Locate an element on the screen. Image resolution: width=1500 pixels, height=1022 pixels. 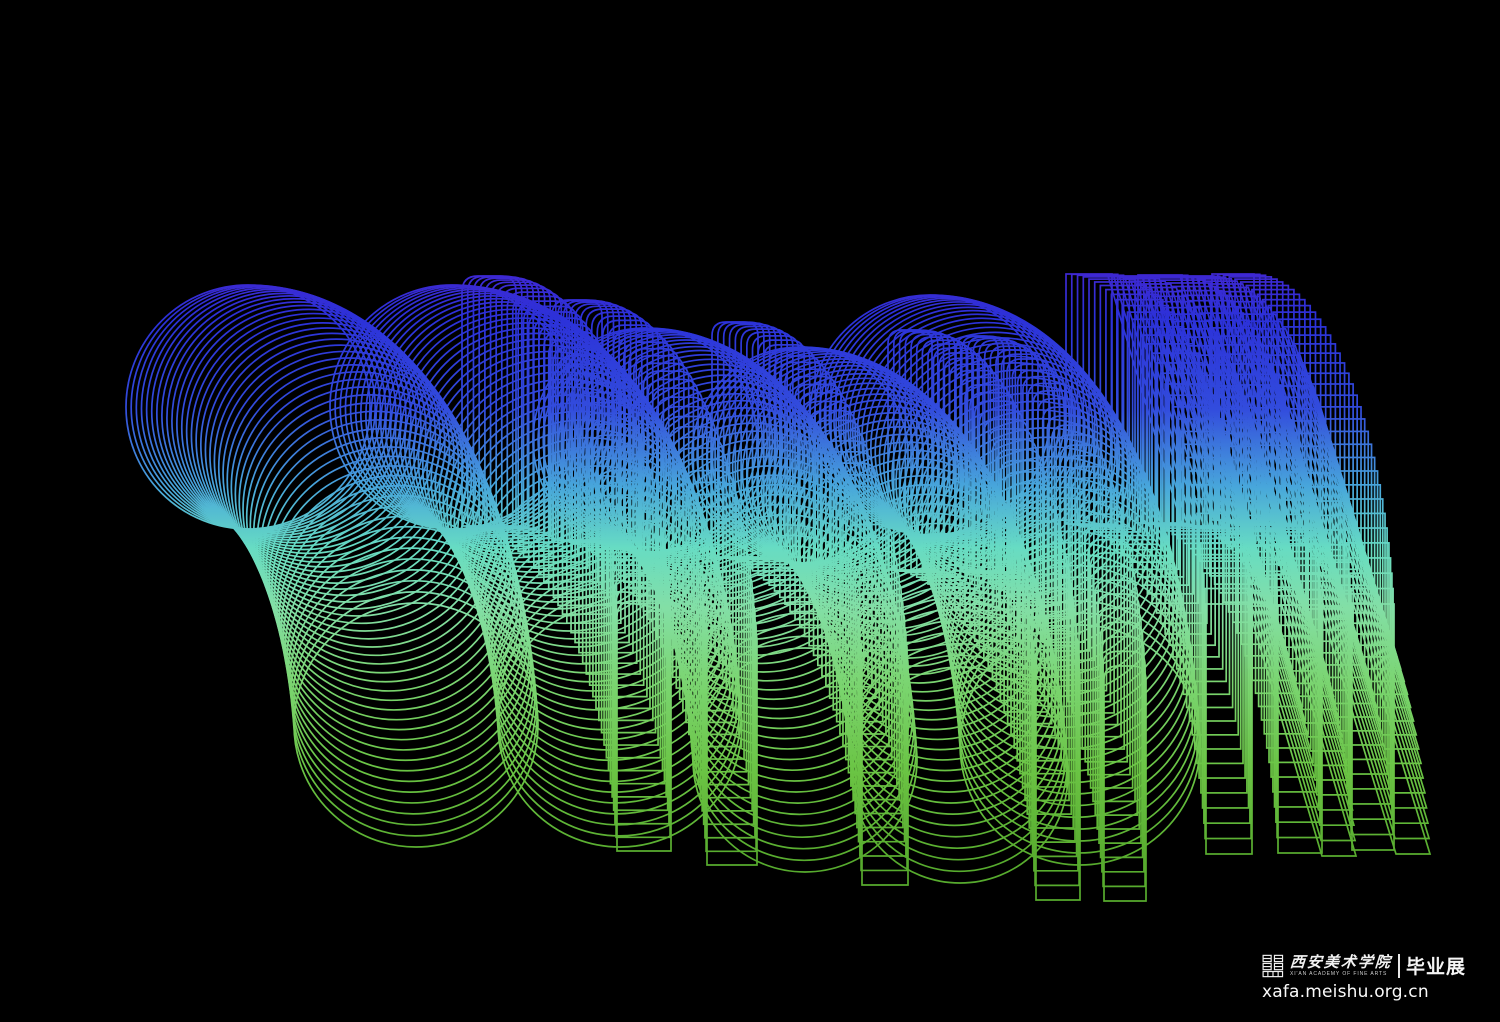
watermark-divider is located at coordinates (1398, 965).